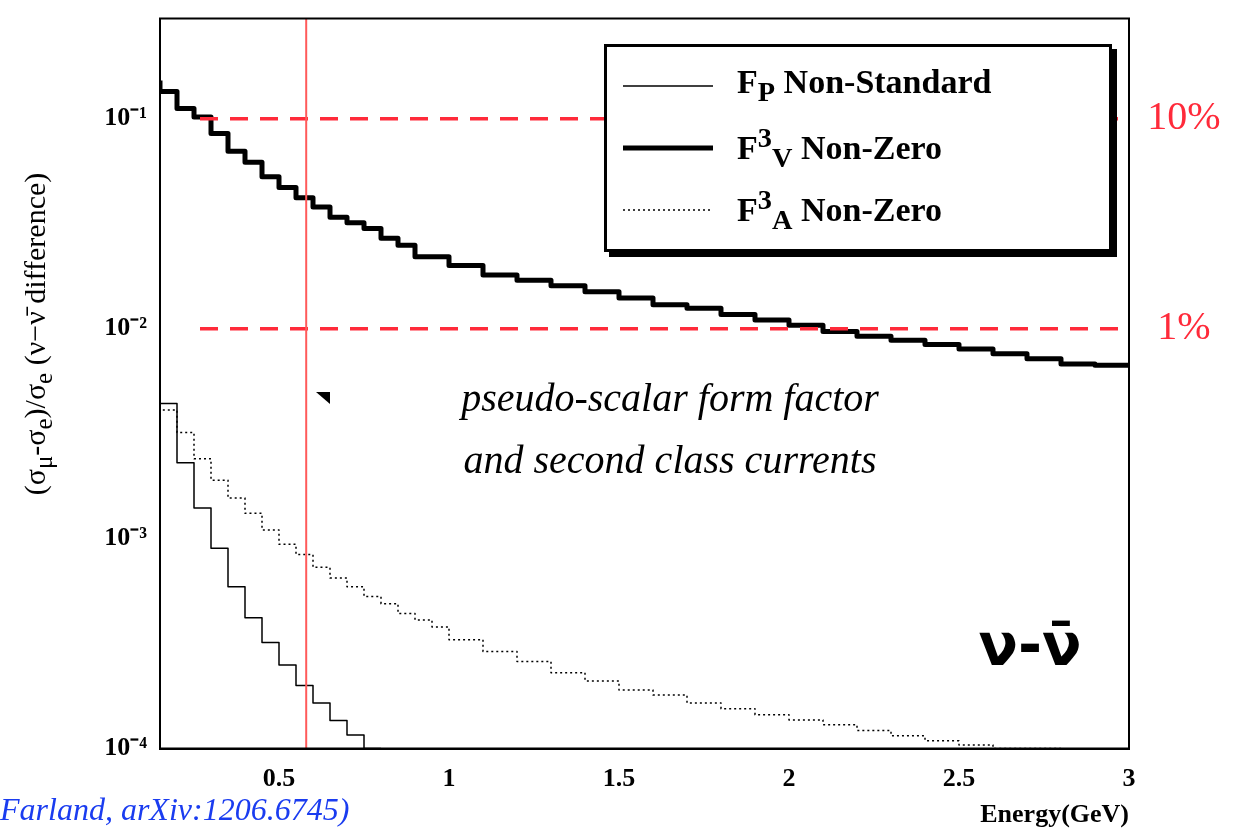 The image size is (1239, 835). What do you see at coordinates (839, 209) in the screenshot?
I see `legend-label: F$^{3}$$_{A}$ Non-Zero` at bounding box center [839, 209].